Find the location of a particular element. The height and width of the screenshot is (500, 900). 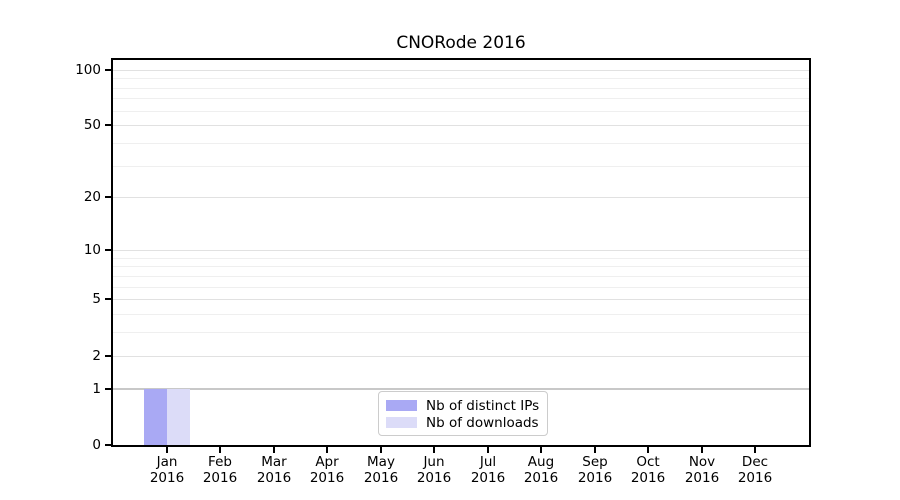

x-tick-label-aug: Aug 2016 is located at coordinates (541, 470).